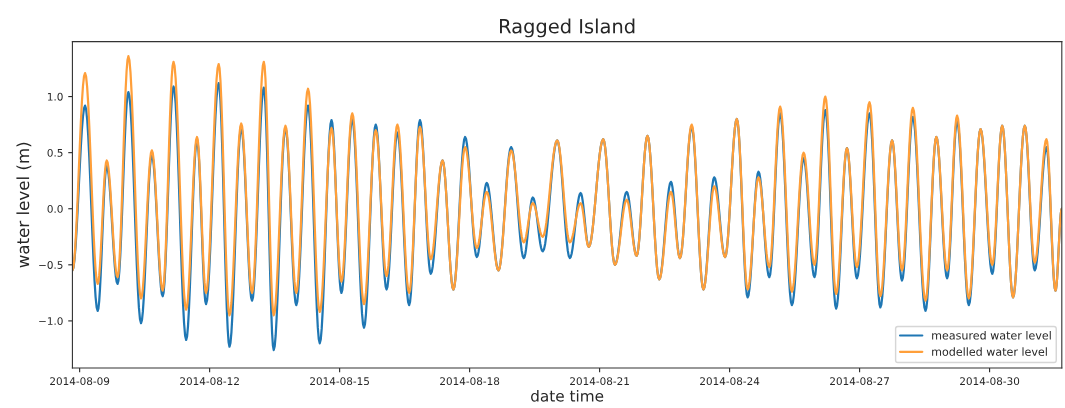 The width and height of the screenshot is (1065, 408). Describe the element at coordinates (991, 335) in the screenshot. I see `legend-label: measured water level` at that location.